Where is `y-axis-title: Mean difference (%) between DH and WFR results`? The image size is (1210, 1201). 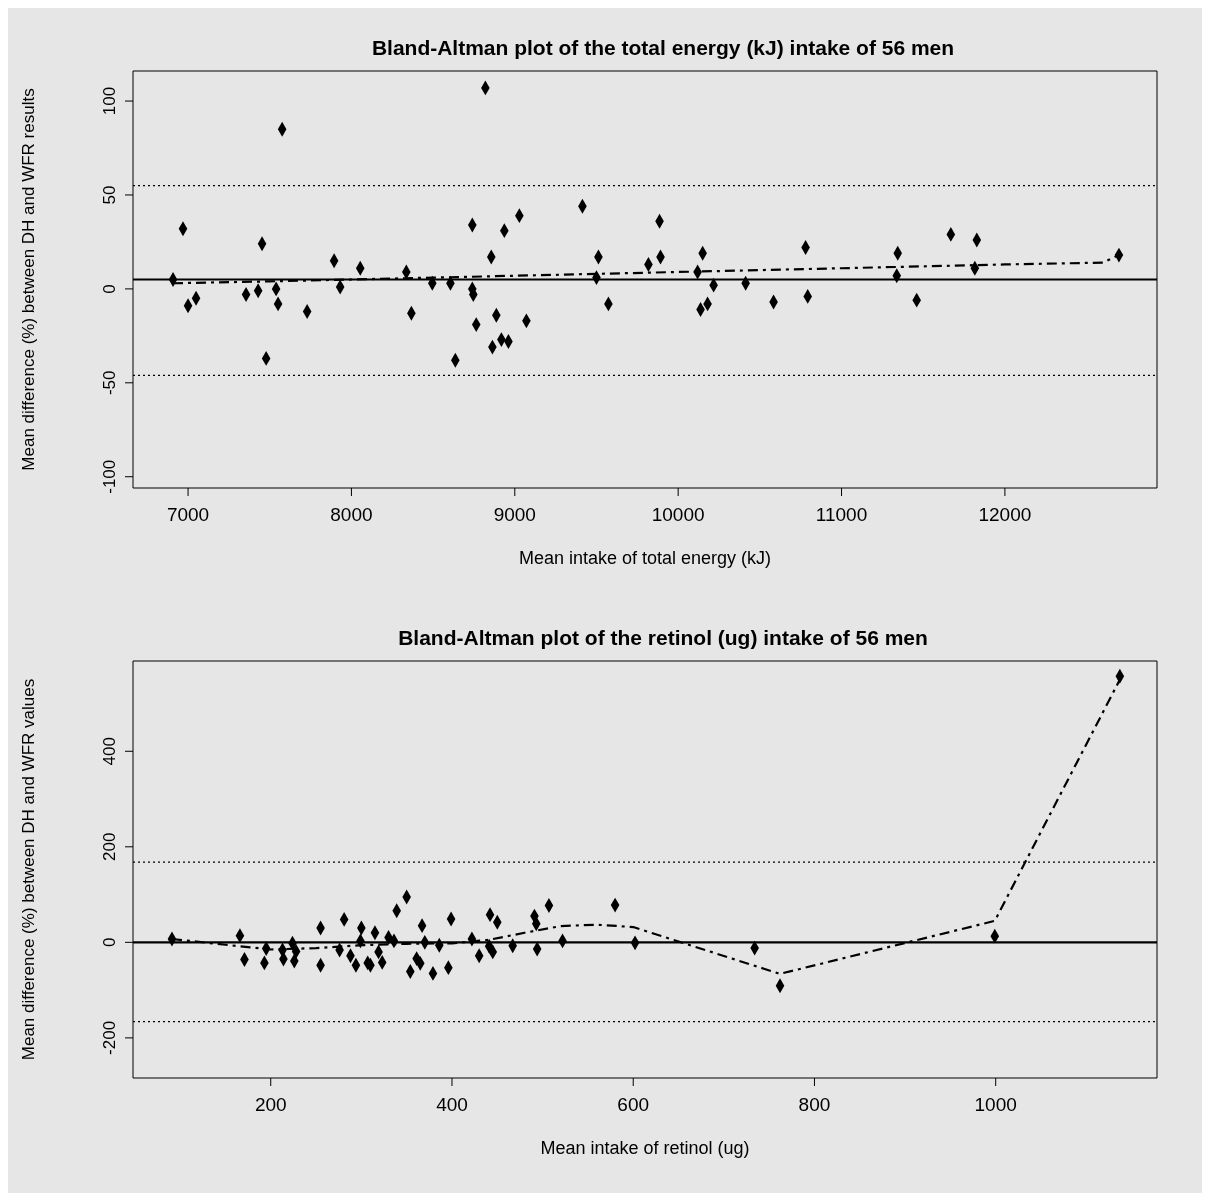
y-axis-title: Mean difference (%) between DH and WFR results is located at coordinates (29, 279).